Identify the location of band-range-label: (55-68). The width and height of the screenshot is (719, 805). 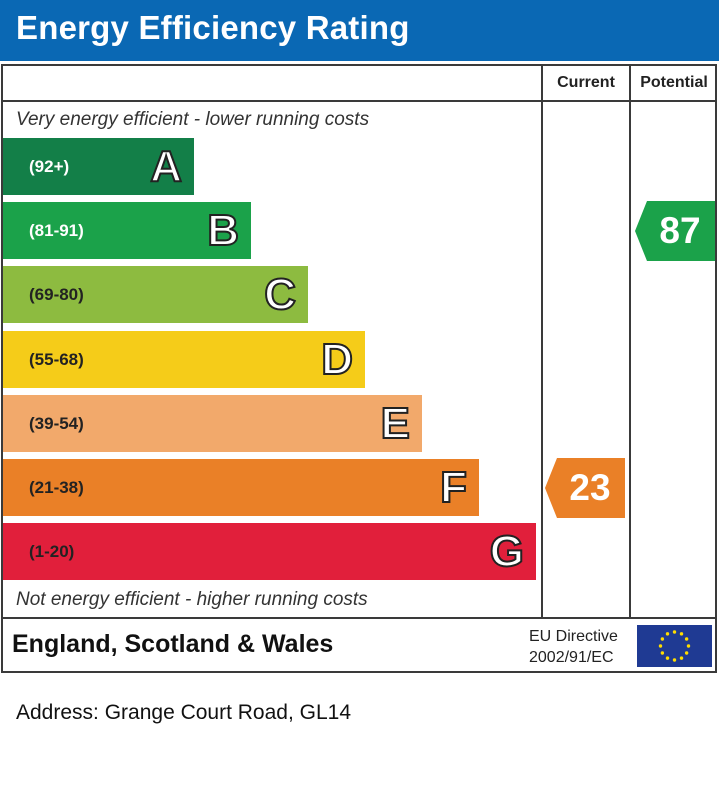
(56, 359).